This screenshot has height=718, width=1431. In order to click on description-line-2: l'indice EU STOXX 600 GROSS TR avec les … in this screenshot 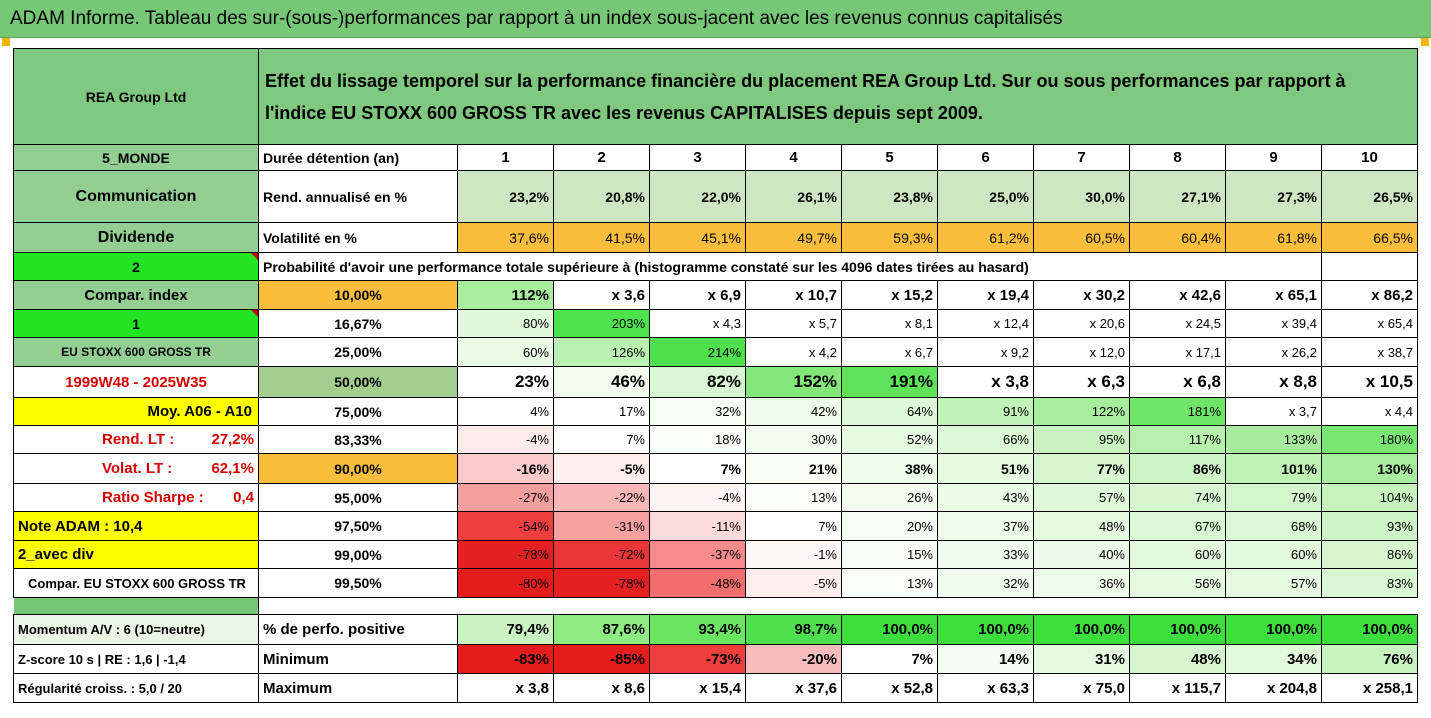, I will do `click(624, 112)`.